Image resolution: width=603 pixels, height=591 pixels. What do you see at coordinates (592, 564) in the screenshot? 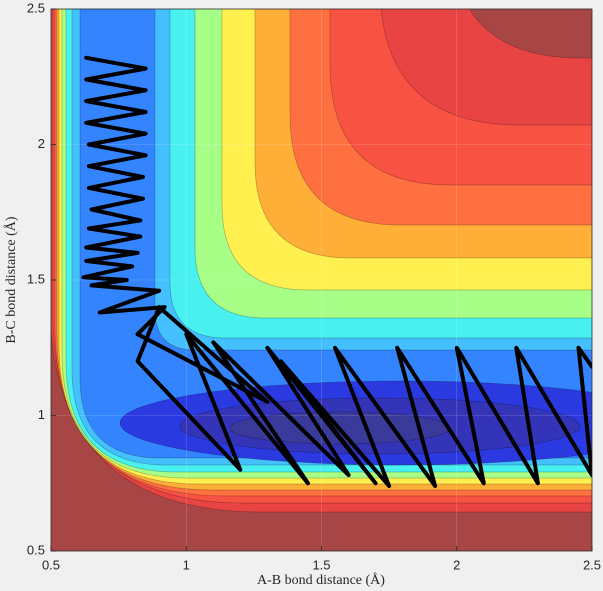
I see `x-tick-label: 2.5` at bounding box center [592, 564].